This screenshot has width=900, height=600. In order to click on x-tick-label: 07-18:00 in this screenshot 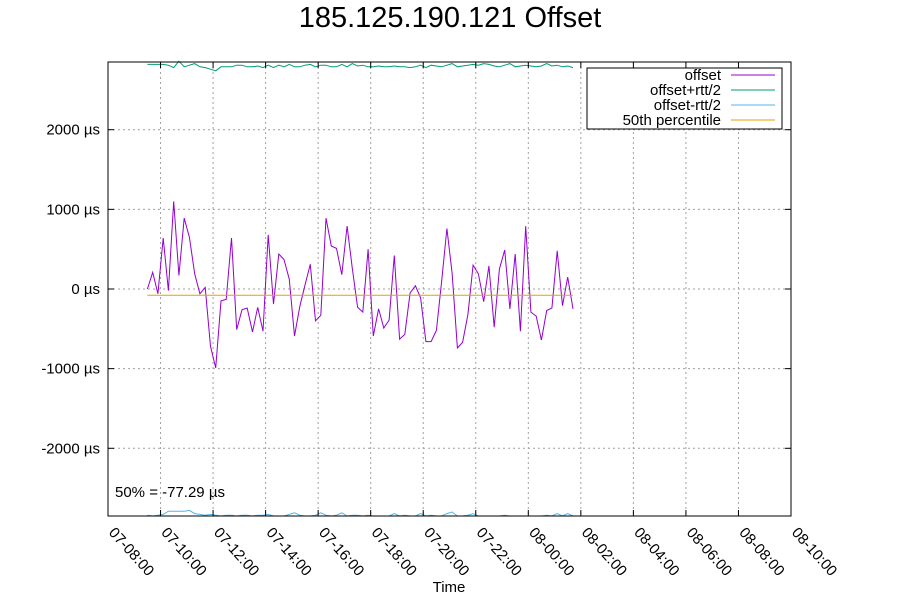, I will do `click(394, 551)`.